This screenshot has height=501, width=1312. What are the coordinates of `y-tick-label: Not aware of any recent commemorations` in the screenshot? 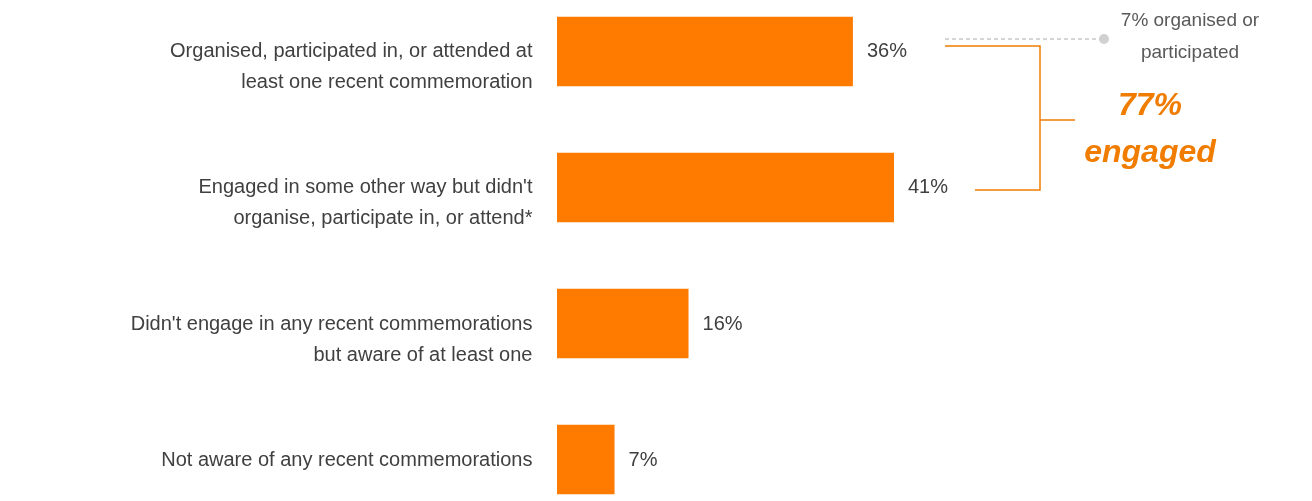 It's located at (347, 458).